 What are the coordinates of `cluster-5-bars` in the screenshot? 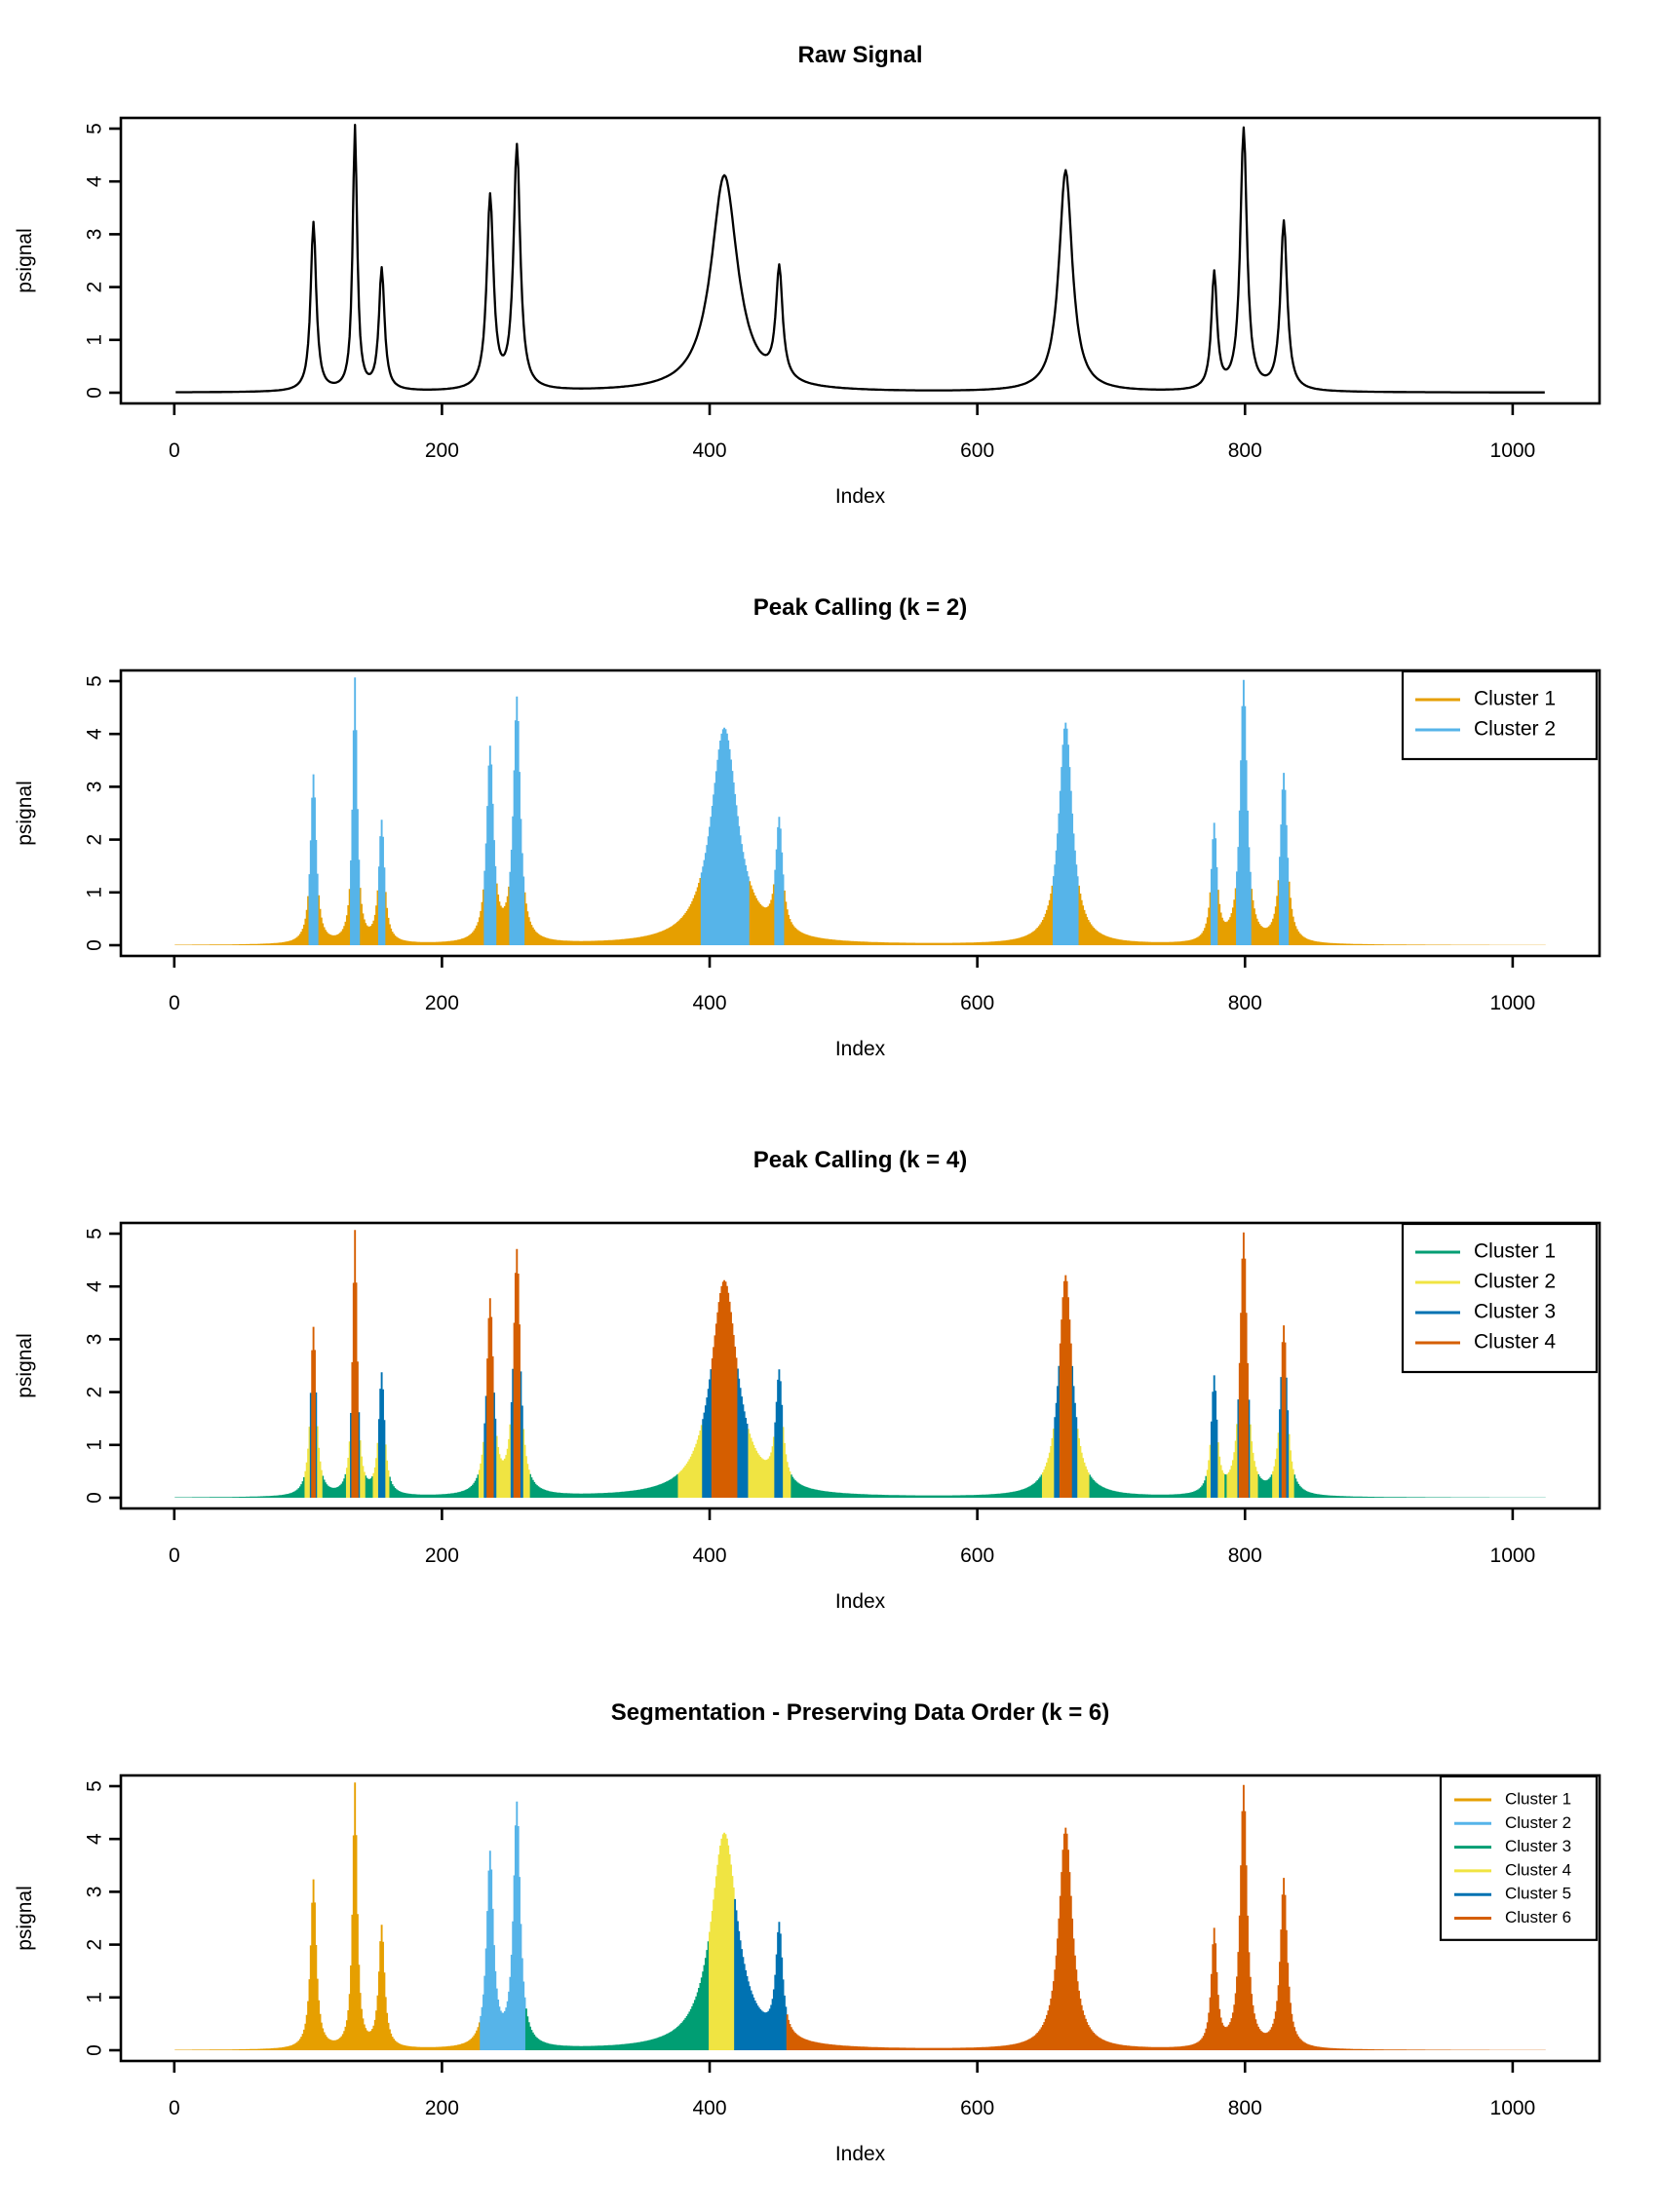 It's located at (761, 1974).